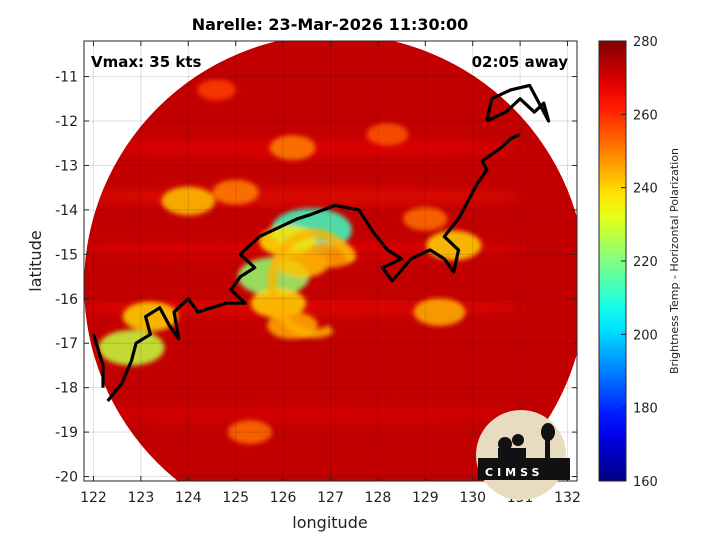  Describe the element at coordinates (378, 498) in the screenshot. I see `x-tick-label: 128` at that location.